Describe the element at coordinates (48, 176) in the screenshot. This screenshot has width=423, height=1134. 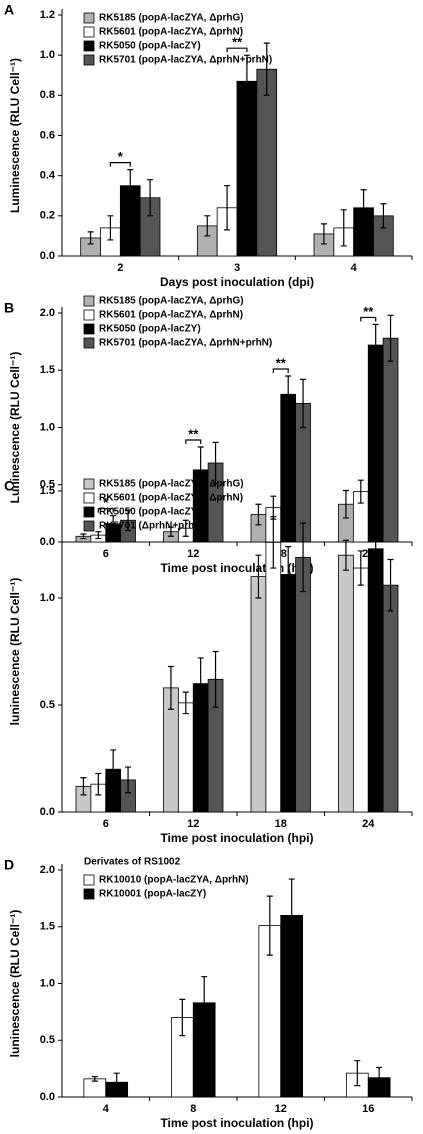
I see `y-tick-label: 0.4` at that location.